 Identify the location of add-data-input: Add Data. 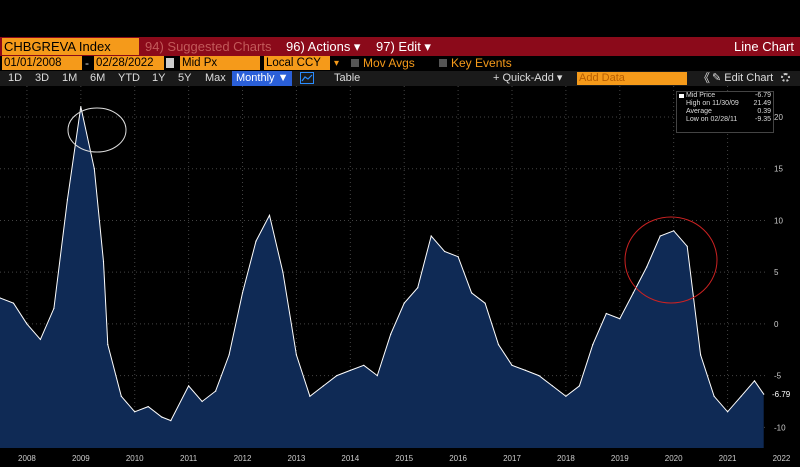
(632, 78).